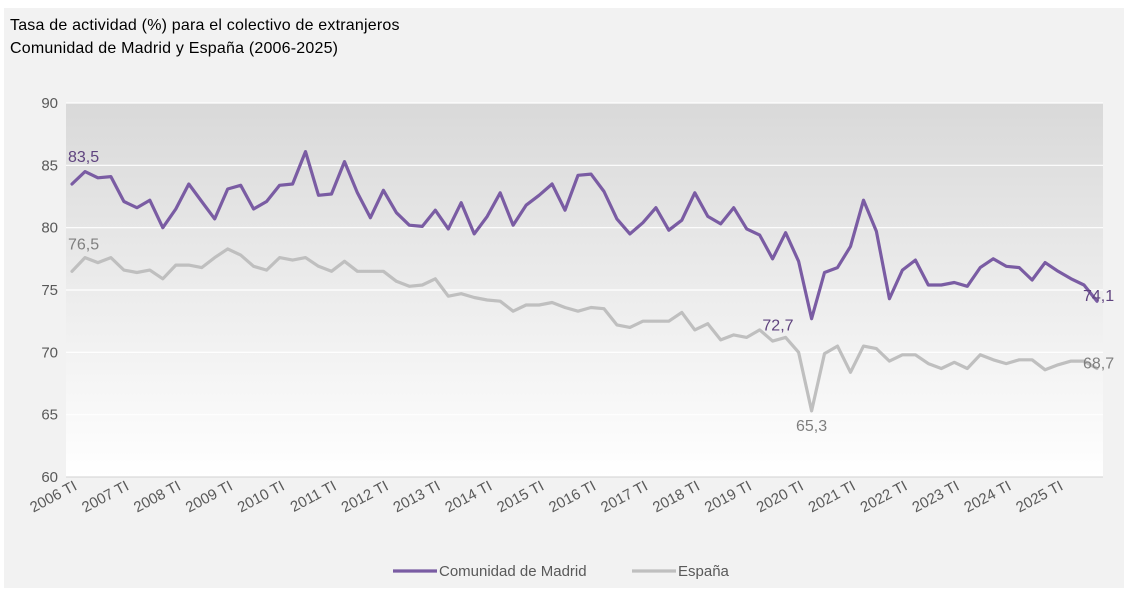  What do you see at coordinates (49, 165) in the screenshot?
I see `y-tick-label: 85` at bounding box center [49, 165].